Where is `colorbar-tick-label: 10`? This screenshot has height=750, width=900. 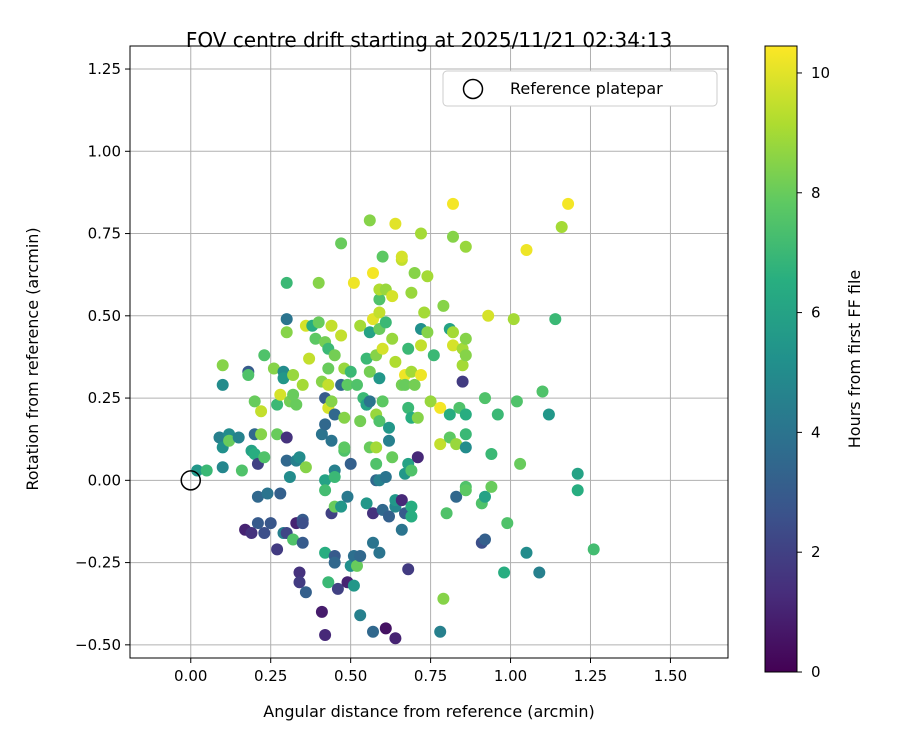 colorbar-tick-label: 10 is located at coordinates (820, 73).